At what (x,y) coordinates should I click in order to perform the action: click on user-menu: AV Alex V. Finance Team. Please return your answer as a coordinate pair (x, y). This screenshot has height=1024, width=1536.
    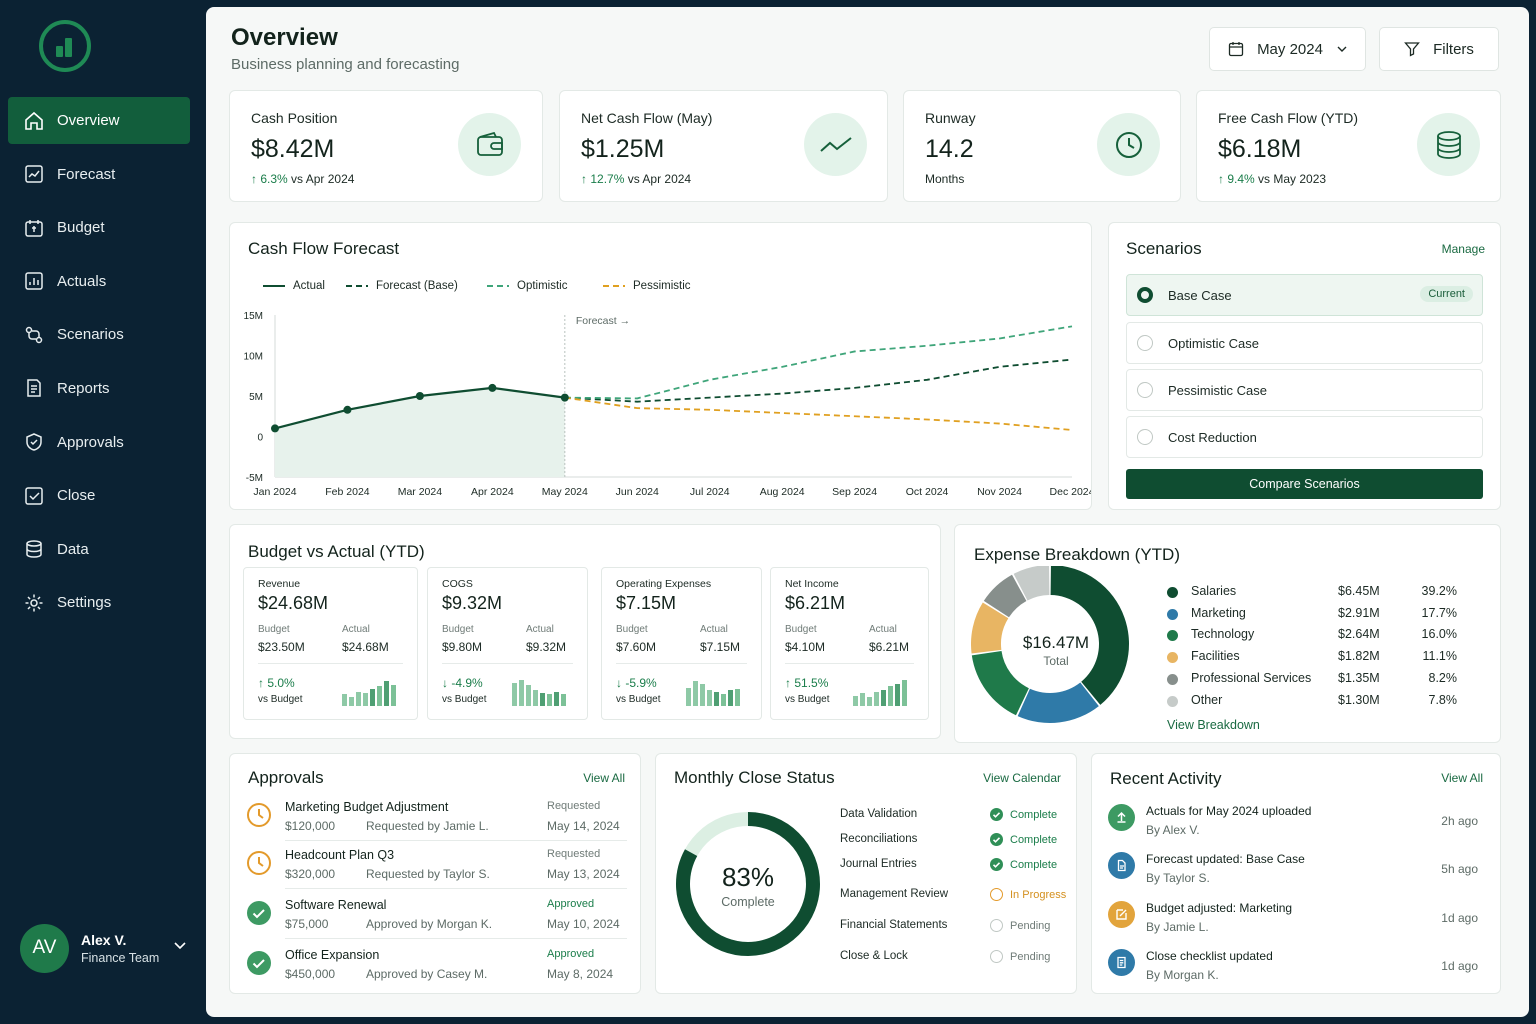
    Looking at the image, I should click on (105, 948).